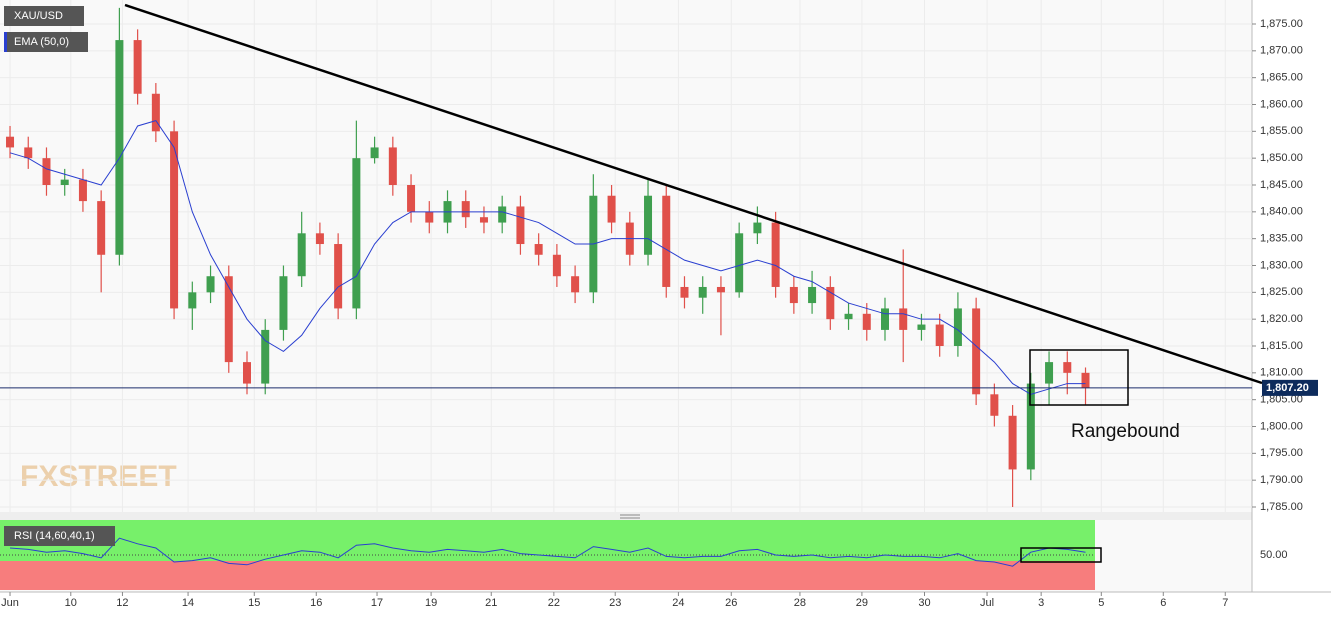  What do you see at coordinates (1281, 78) in the screenshot?
I see `y-tick-label: 1,865.00` at bounding box center [1281, 78].